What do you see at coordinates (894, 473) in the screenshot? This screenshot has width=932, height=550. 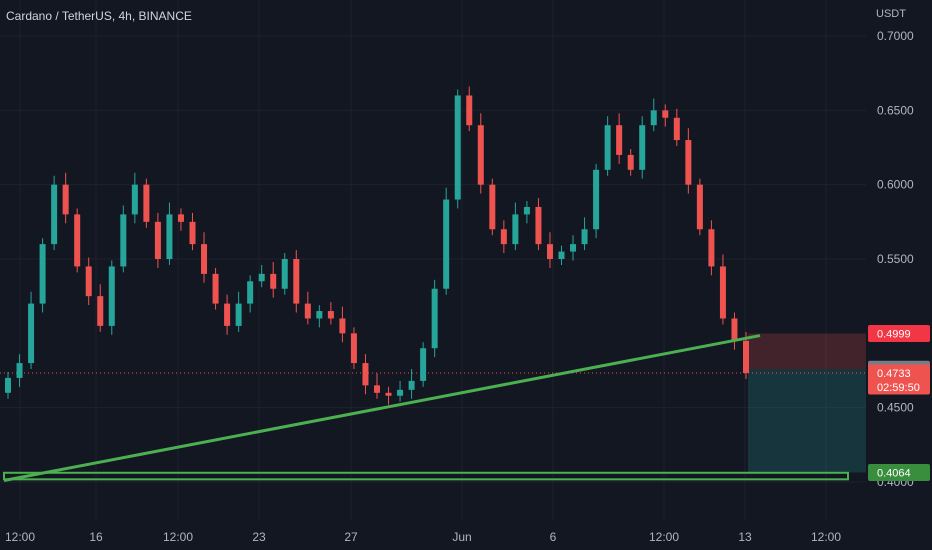 I see `price-tag-label: 0.4064` at bounding box center [894, 473].